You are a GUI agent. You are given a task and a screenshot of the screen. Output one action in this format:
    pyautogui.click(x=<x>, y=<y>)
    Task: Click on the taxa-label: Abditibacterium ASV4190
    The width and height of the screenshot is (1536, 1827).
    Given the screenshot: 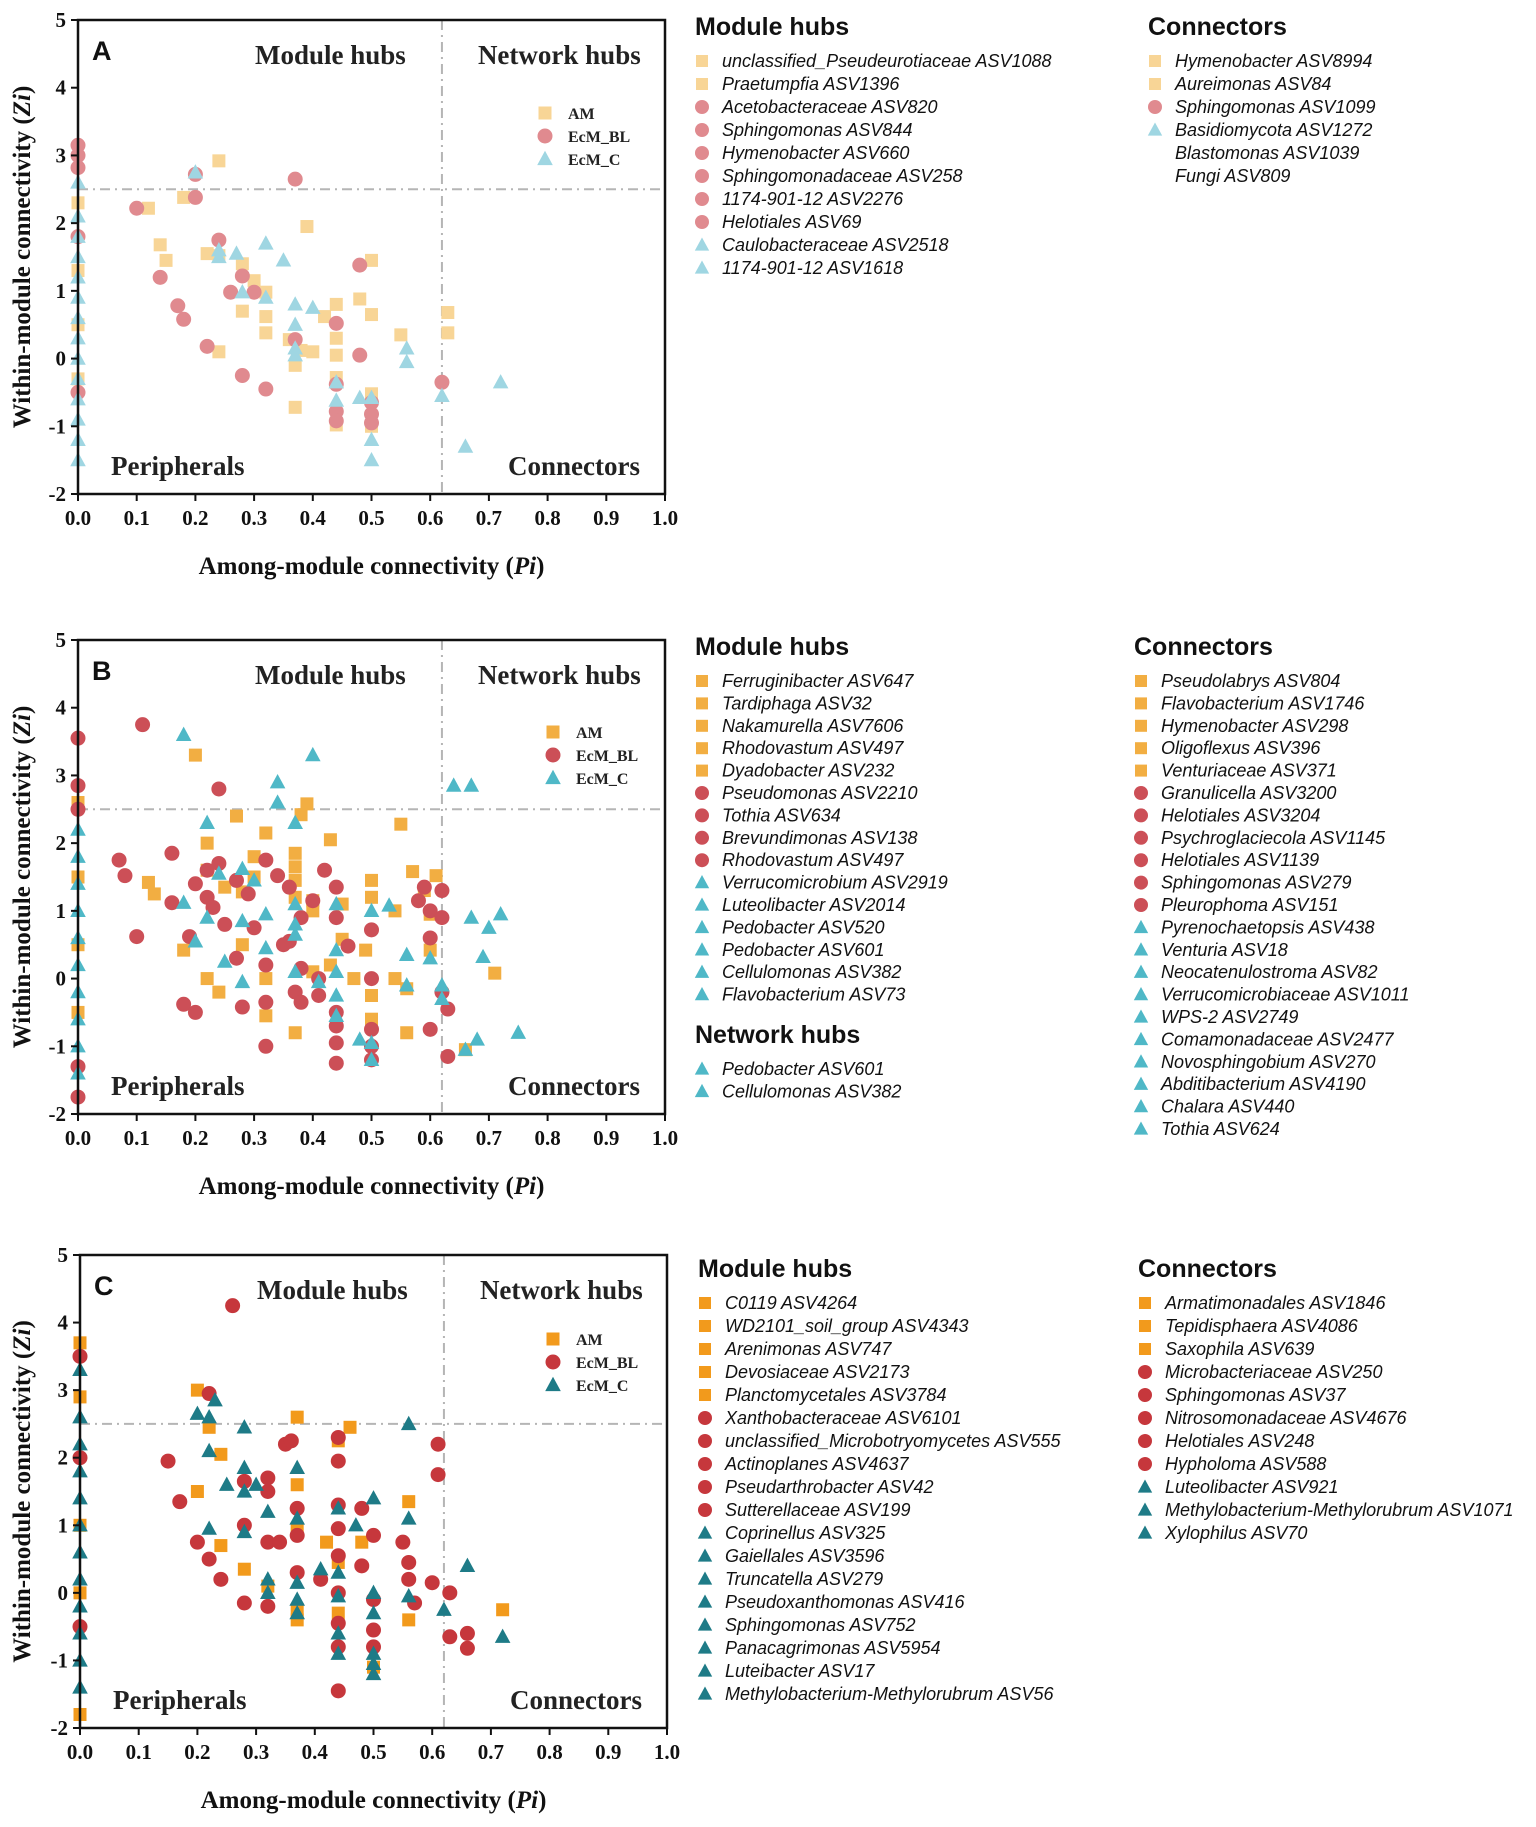 What is the action you would take?
    pyautogui.click(x=1262, y=1084)
    